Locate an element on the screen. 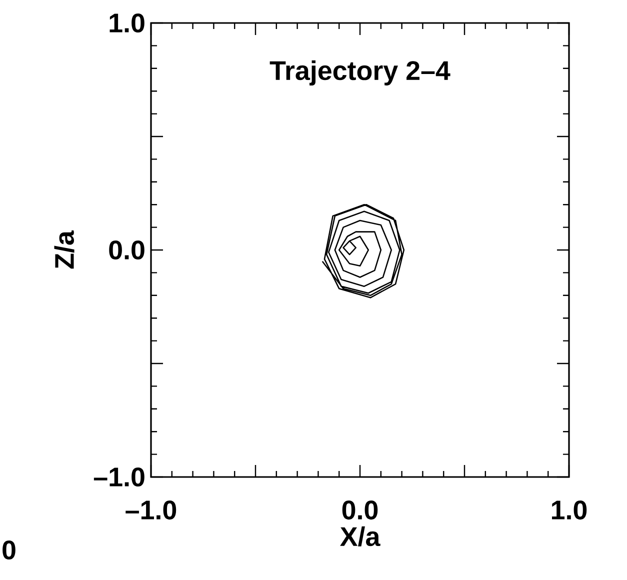 This screenshot has width=627, height=580. x-tick-label: 0.0 is located at coordinates (360, 510).